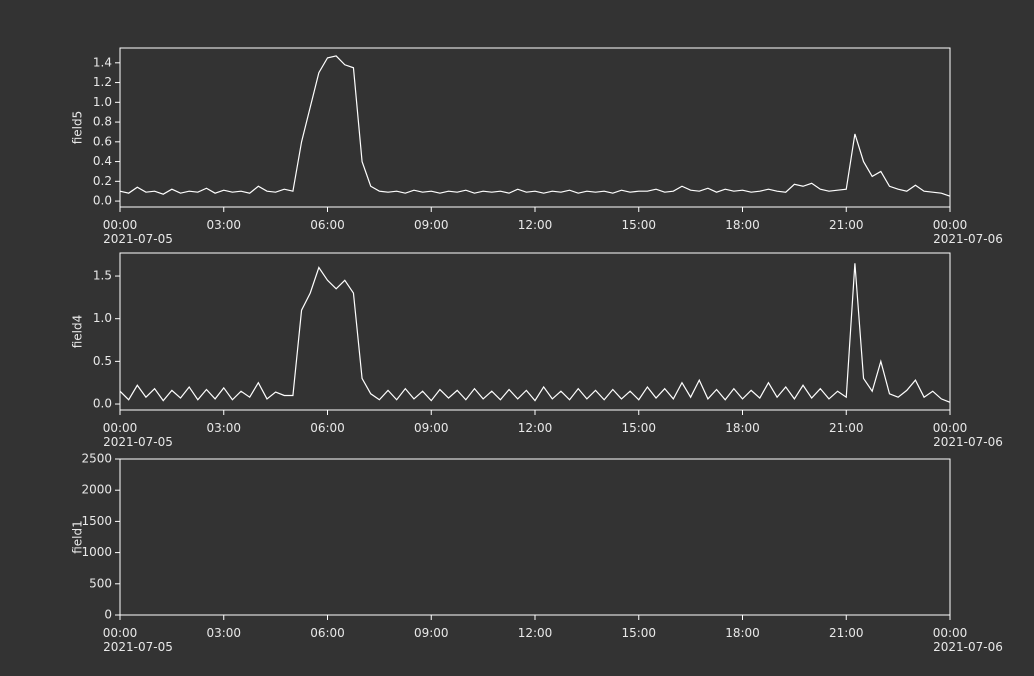 The image size is (1034, 676). Describe the element at coordinates (78, 332) in the screenshot. I see `y-axis-label: field4` at that location.